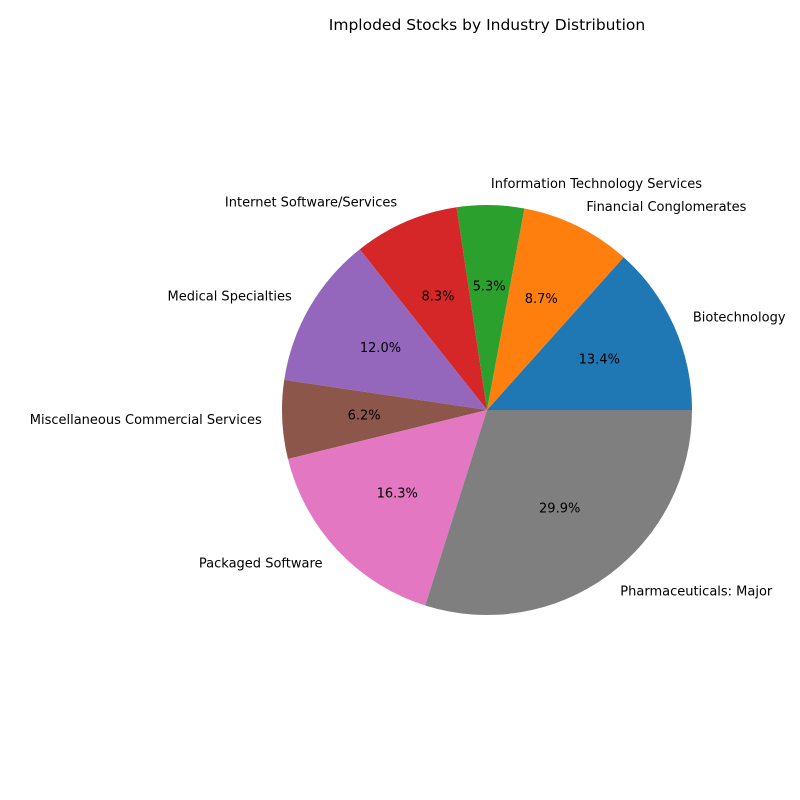 This screenshot has height=800, width=800. I want to click on pie-slice-packaged-software, so click(387, 508).